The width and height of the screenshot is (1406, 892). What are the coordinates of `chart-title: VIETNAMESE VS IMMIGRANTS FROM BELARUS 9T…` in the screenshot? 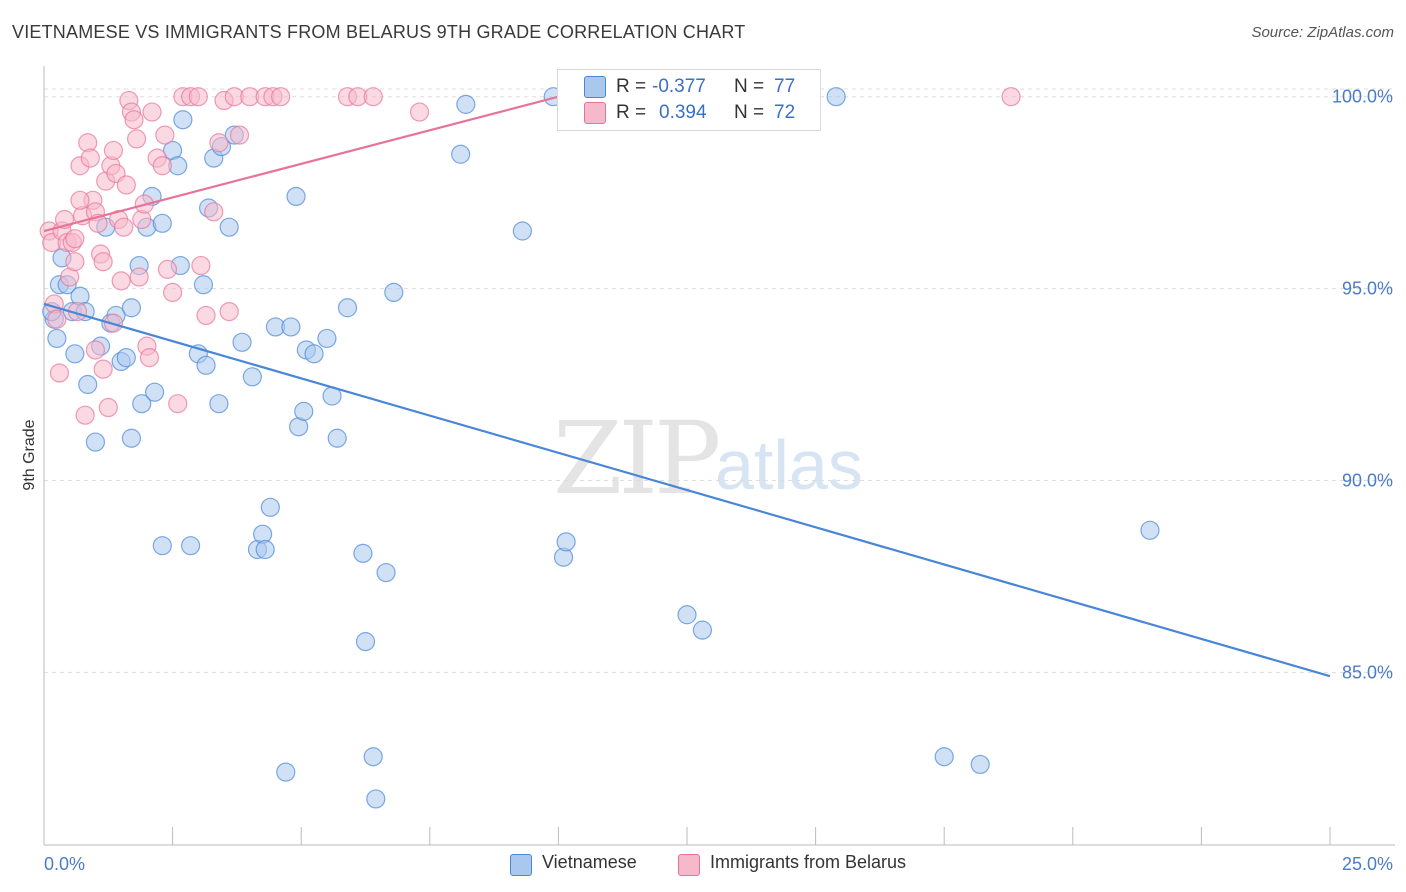 It's located at (379, 32).